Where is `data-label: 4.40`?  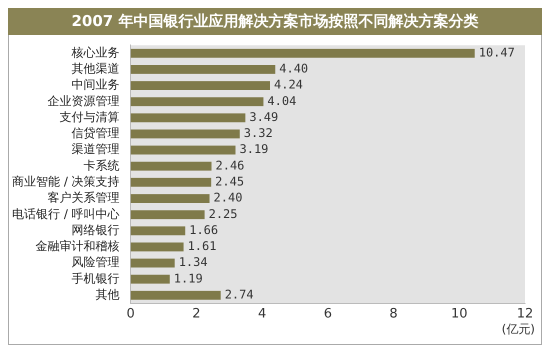
data-label: 4.40 is located at coordinates (293, 69).